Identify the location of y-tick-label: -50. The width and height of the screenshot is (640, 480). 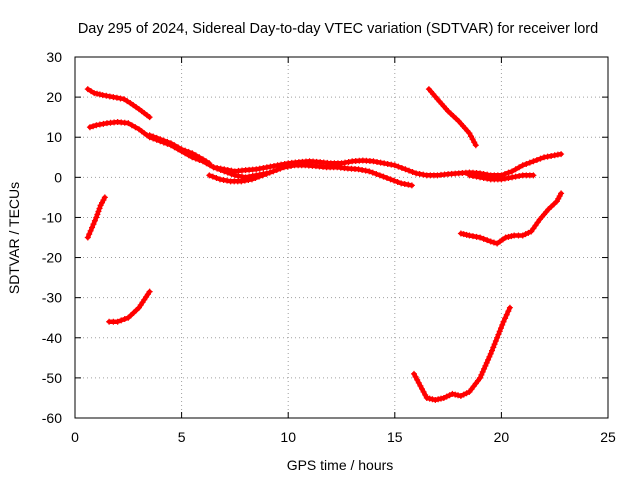
(52, 378).